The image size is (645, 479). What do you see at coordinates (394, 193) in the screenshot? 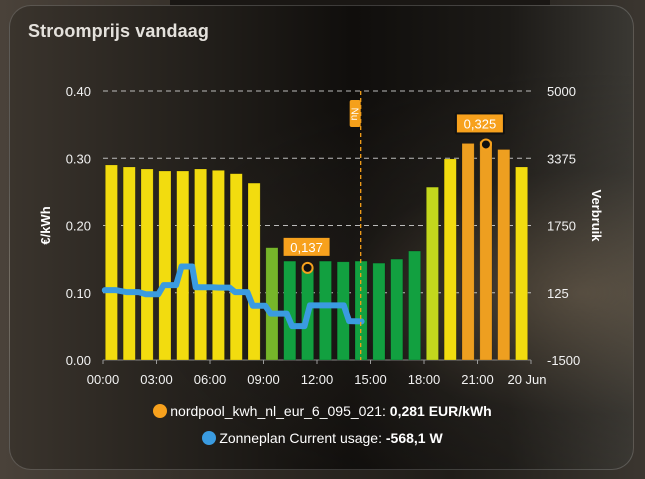
I see `price-annotations: 0,137 0,325` at bounding box center [394, 193].